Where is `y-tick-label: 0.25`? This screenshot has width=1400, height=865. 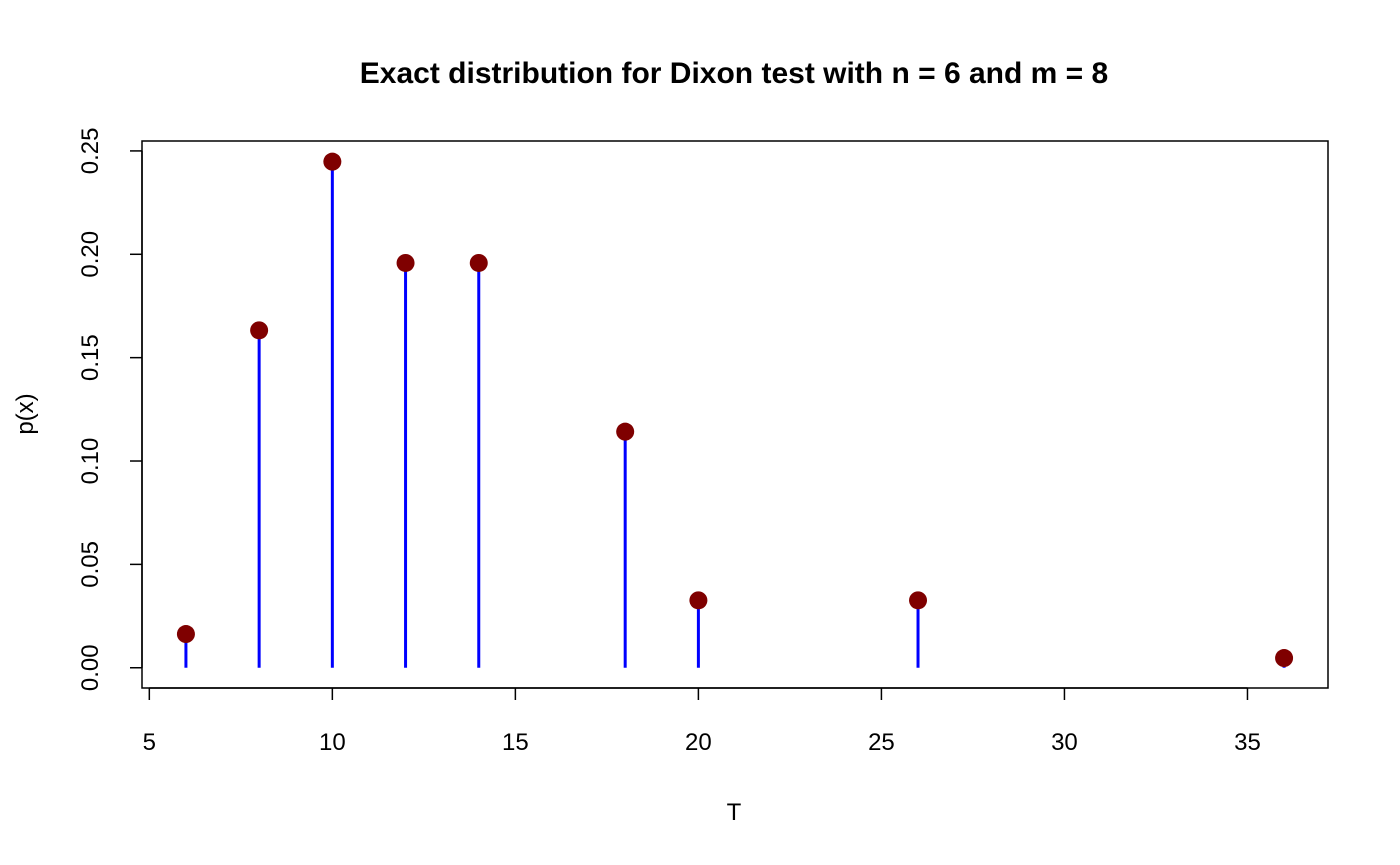 y-tick-label: 0.25 is located at coordinates (90, 151).